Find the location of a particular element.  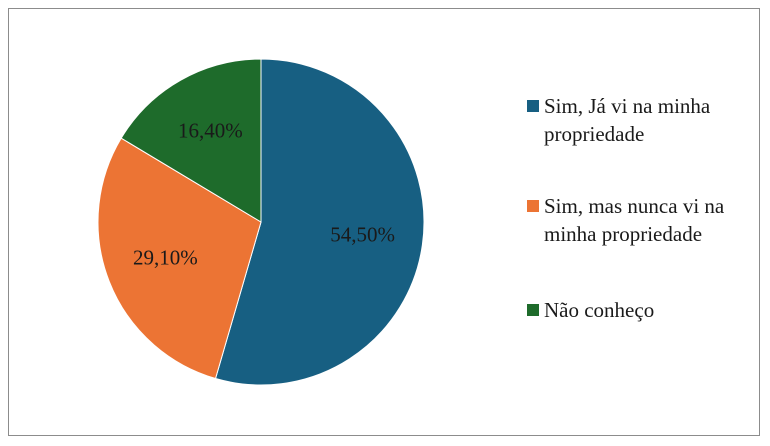

legend-item: Sim, Já vi na minha propriedade is located at coordinates (637, 120).